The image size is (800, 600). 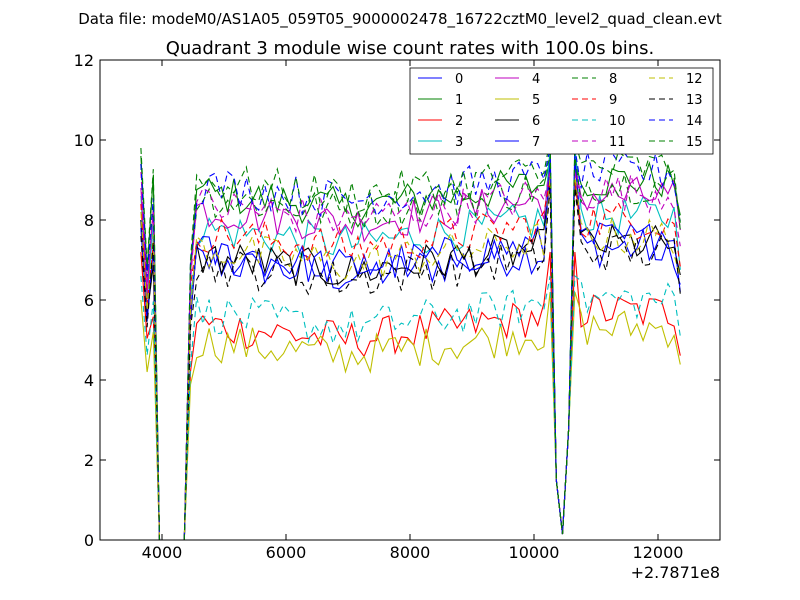 What do you see at coordinates (561, 111) in the screenshot?
I see `legend-box` at bounding box center [561, 111].